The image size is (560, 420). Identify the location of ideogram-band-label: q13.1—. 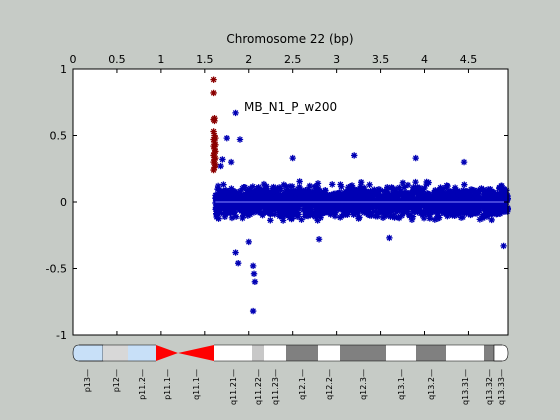
(401, 384).